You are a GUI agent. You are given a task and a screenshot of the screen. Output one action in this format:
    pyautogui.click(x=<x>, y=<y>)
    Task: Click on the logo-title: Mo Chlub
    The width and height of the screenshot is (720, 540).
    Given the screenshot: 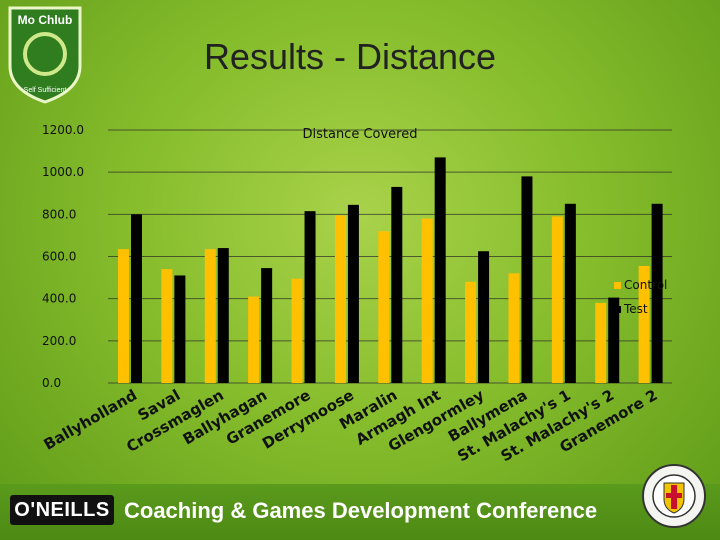 What is the action you would take?
    pyautogui.click(x=45, y=20)
    